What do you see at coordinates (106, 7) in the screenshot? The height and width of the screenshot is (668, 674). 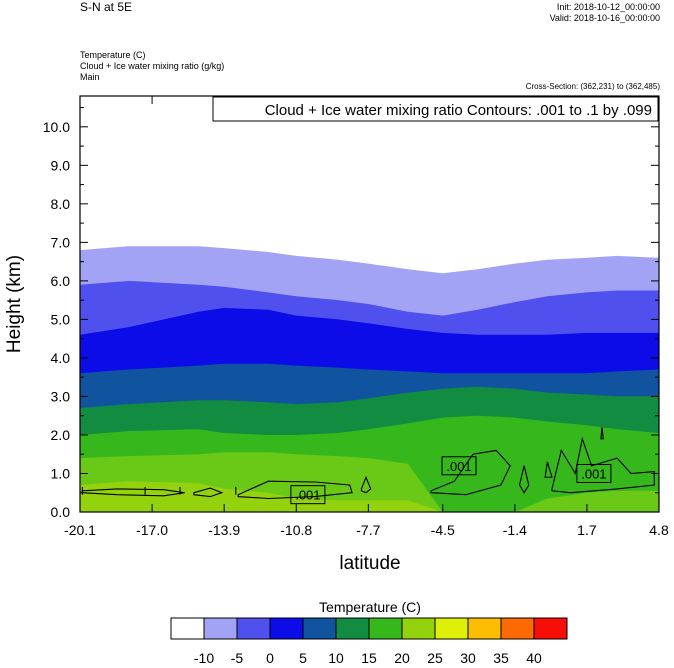 I see `plot-title: S-N at 5E` at bounding box center [106, 7].